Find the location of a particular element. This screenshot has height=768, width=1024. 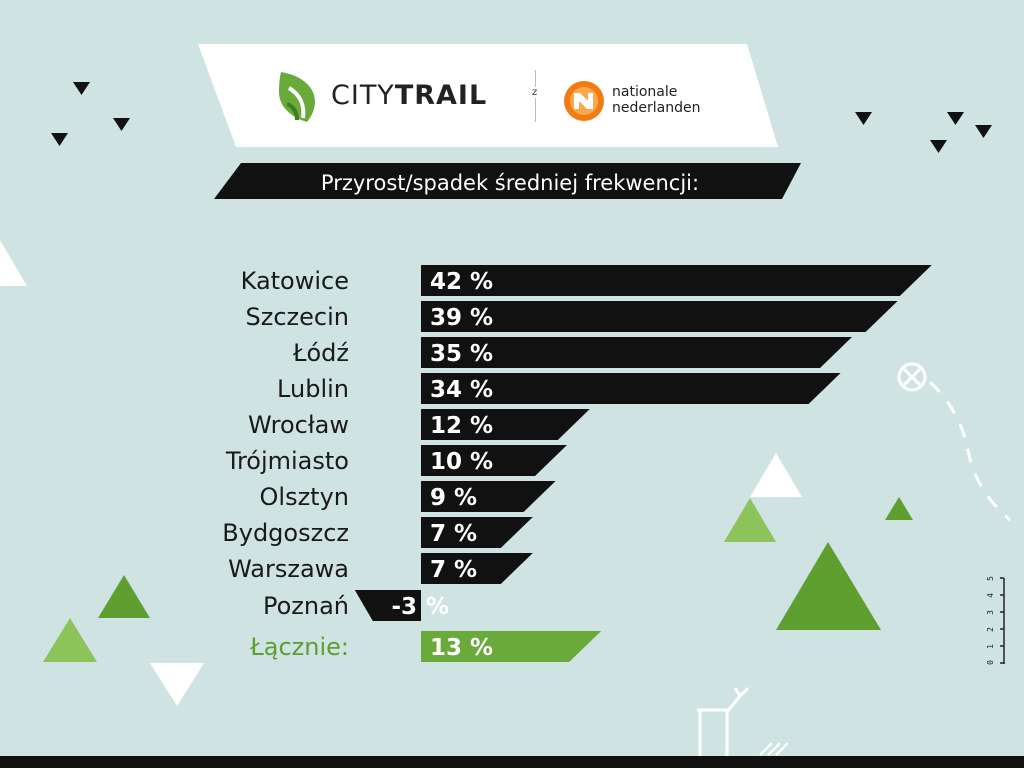

category-label: Bydgoszcz is located at coordinates (285, 533).